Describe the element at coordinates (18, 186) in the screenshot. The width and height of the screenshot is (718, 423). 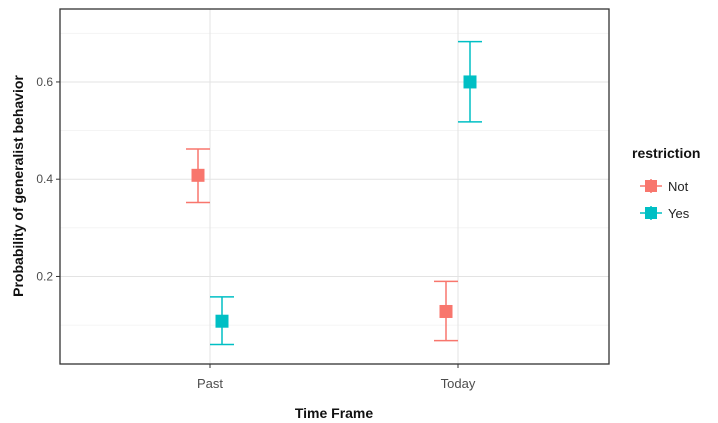
I see `y-axis-title: Probability of generalist behavior` at that location.